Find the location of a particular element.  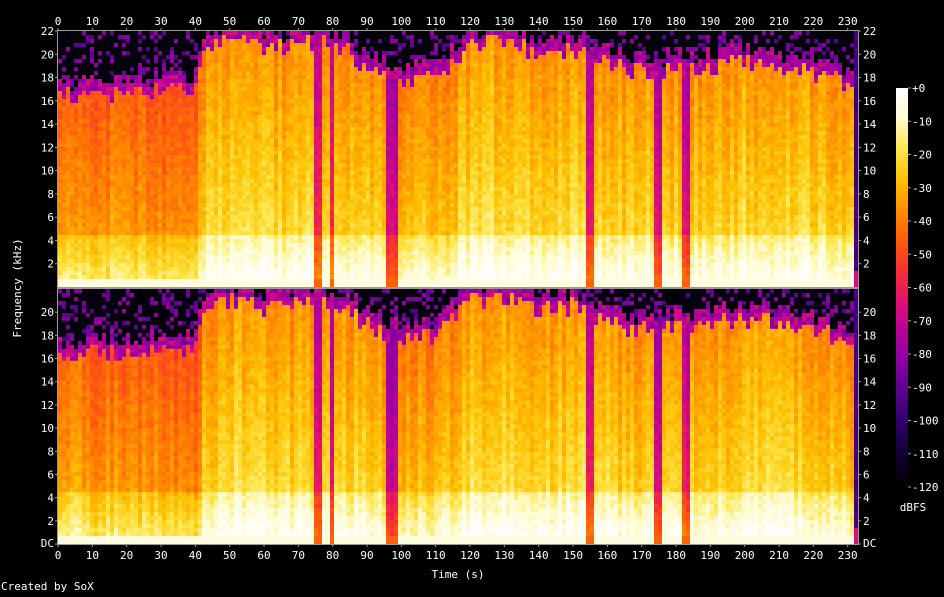

colorbar-label: dBFS is located at coordinates (913, 507).